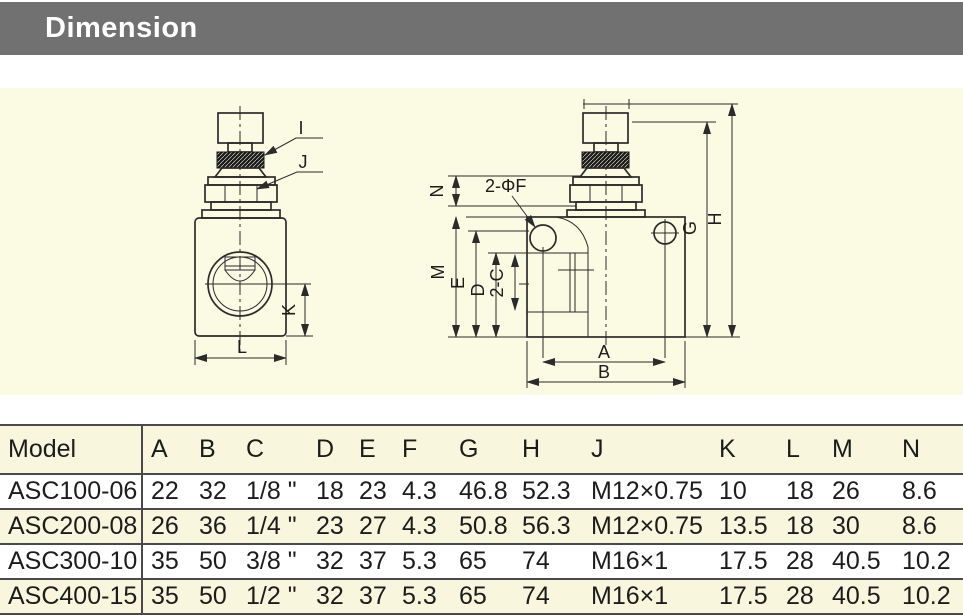 This screenshot has width=963, height=615. Describe the element at coordinates (481, 28) in the screenshot. I see `title-bar: Dimension` at that location.